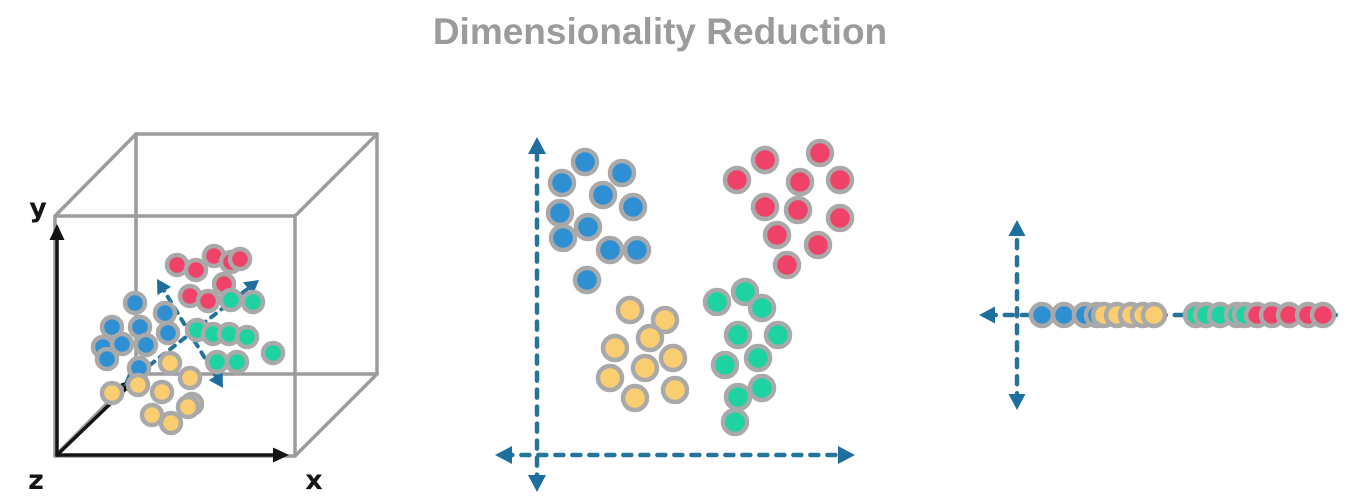 Image resolution: width=1359 pixels, height=498 pixels. I want to click on cube-x-axis-end-arrowhead, so click(281, 455).